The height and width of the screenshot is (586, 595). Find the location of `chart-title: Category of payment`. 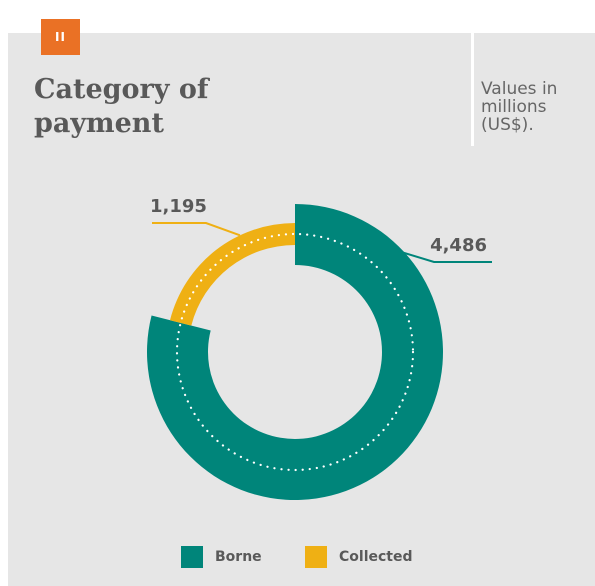

chart-title: Category of payment is located at coordinates (121, 106).